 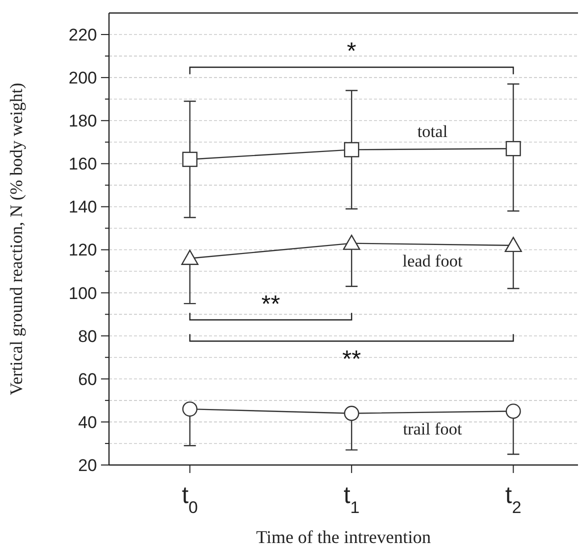 What do you see at coordinates (432, 428) in the screenshot?
I see `series-label: trail foot` at bounding box center [432, 428].